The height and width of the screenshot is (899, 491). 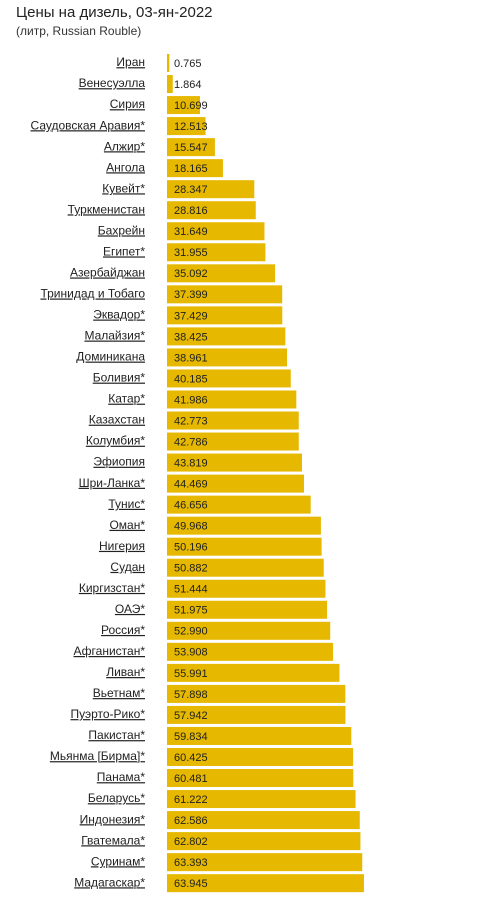 What do you see at coordinates (116, 735) in the screenshot?
I see `category-label: Пакистан*` at bounding box center [116, 735].